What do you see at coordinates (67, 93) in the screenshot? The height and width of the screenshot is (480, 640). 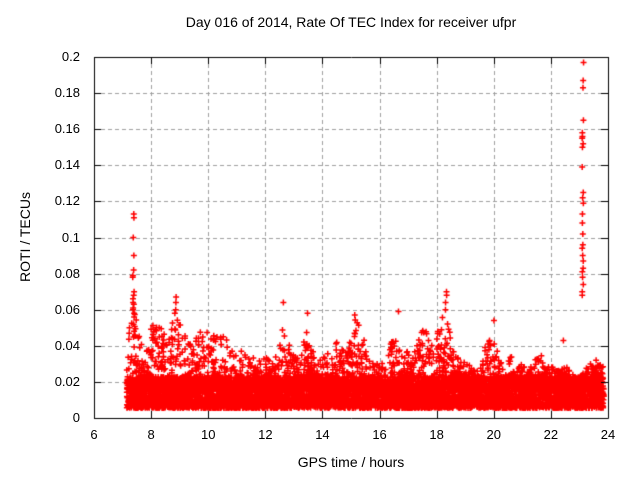 I see `y-tick-label: 0.18` at bounding box center [67, 93].